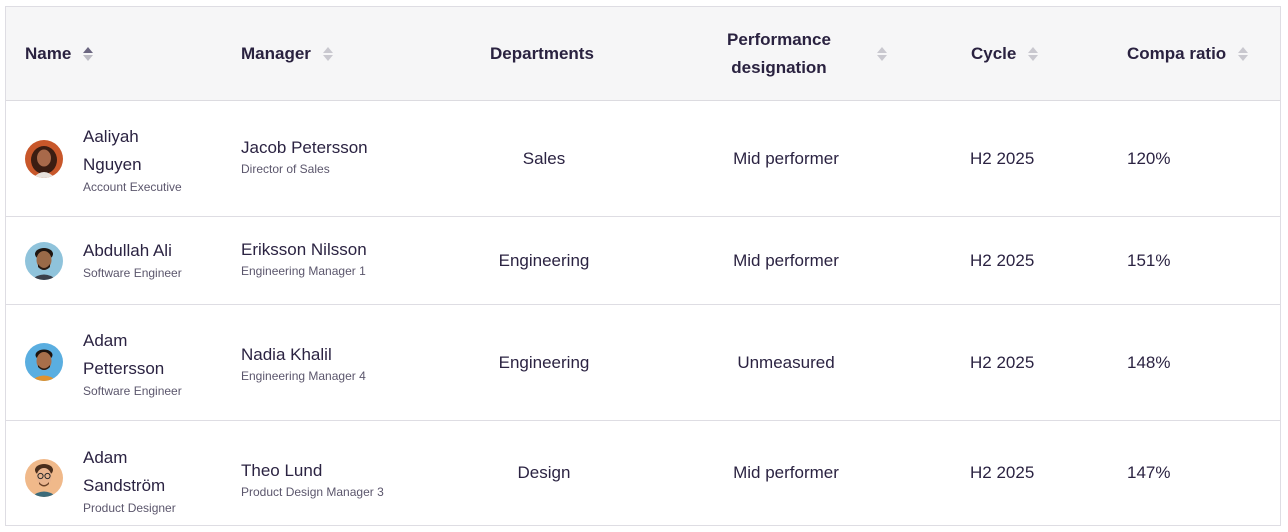  What do you see at coordinates (1149, 158) in the screenshot?
I see `compa-ratio-cell: 120%` at bounding box center [1149, 158].